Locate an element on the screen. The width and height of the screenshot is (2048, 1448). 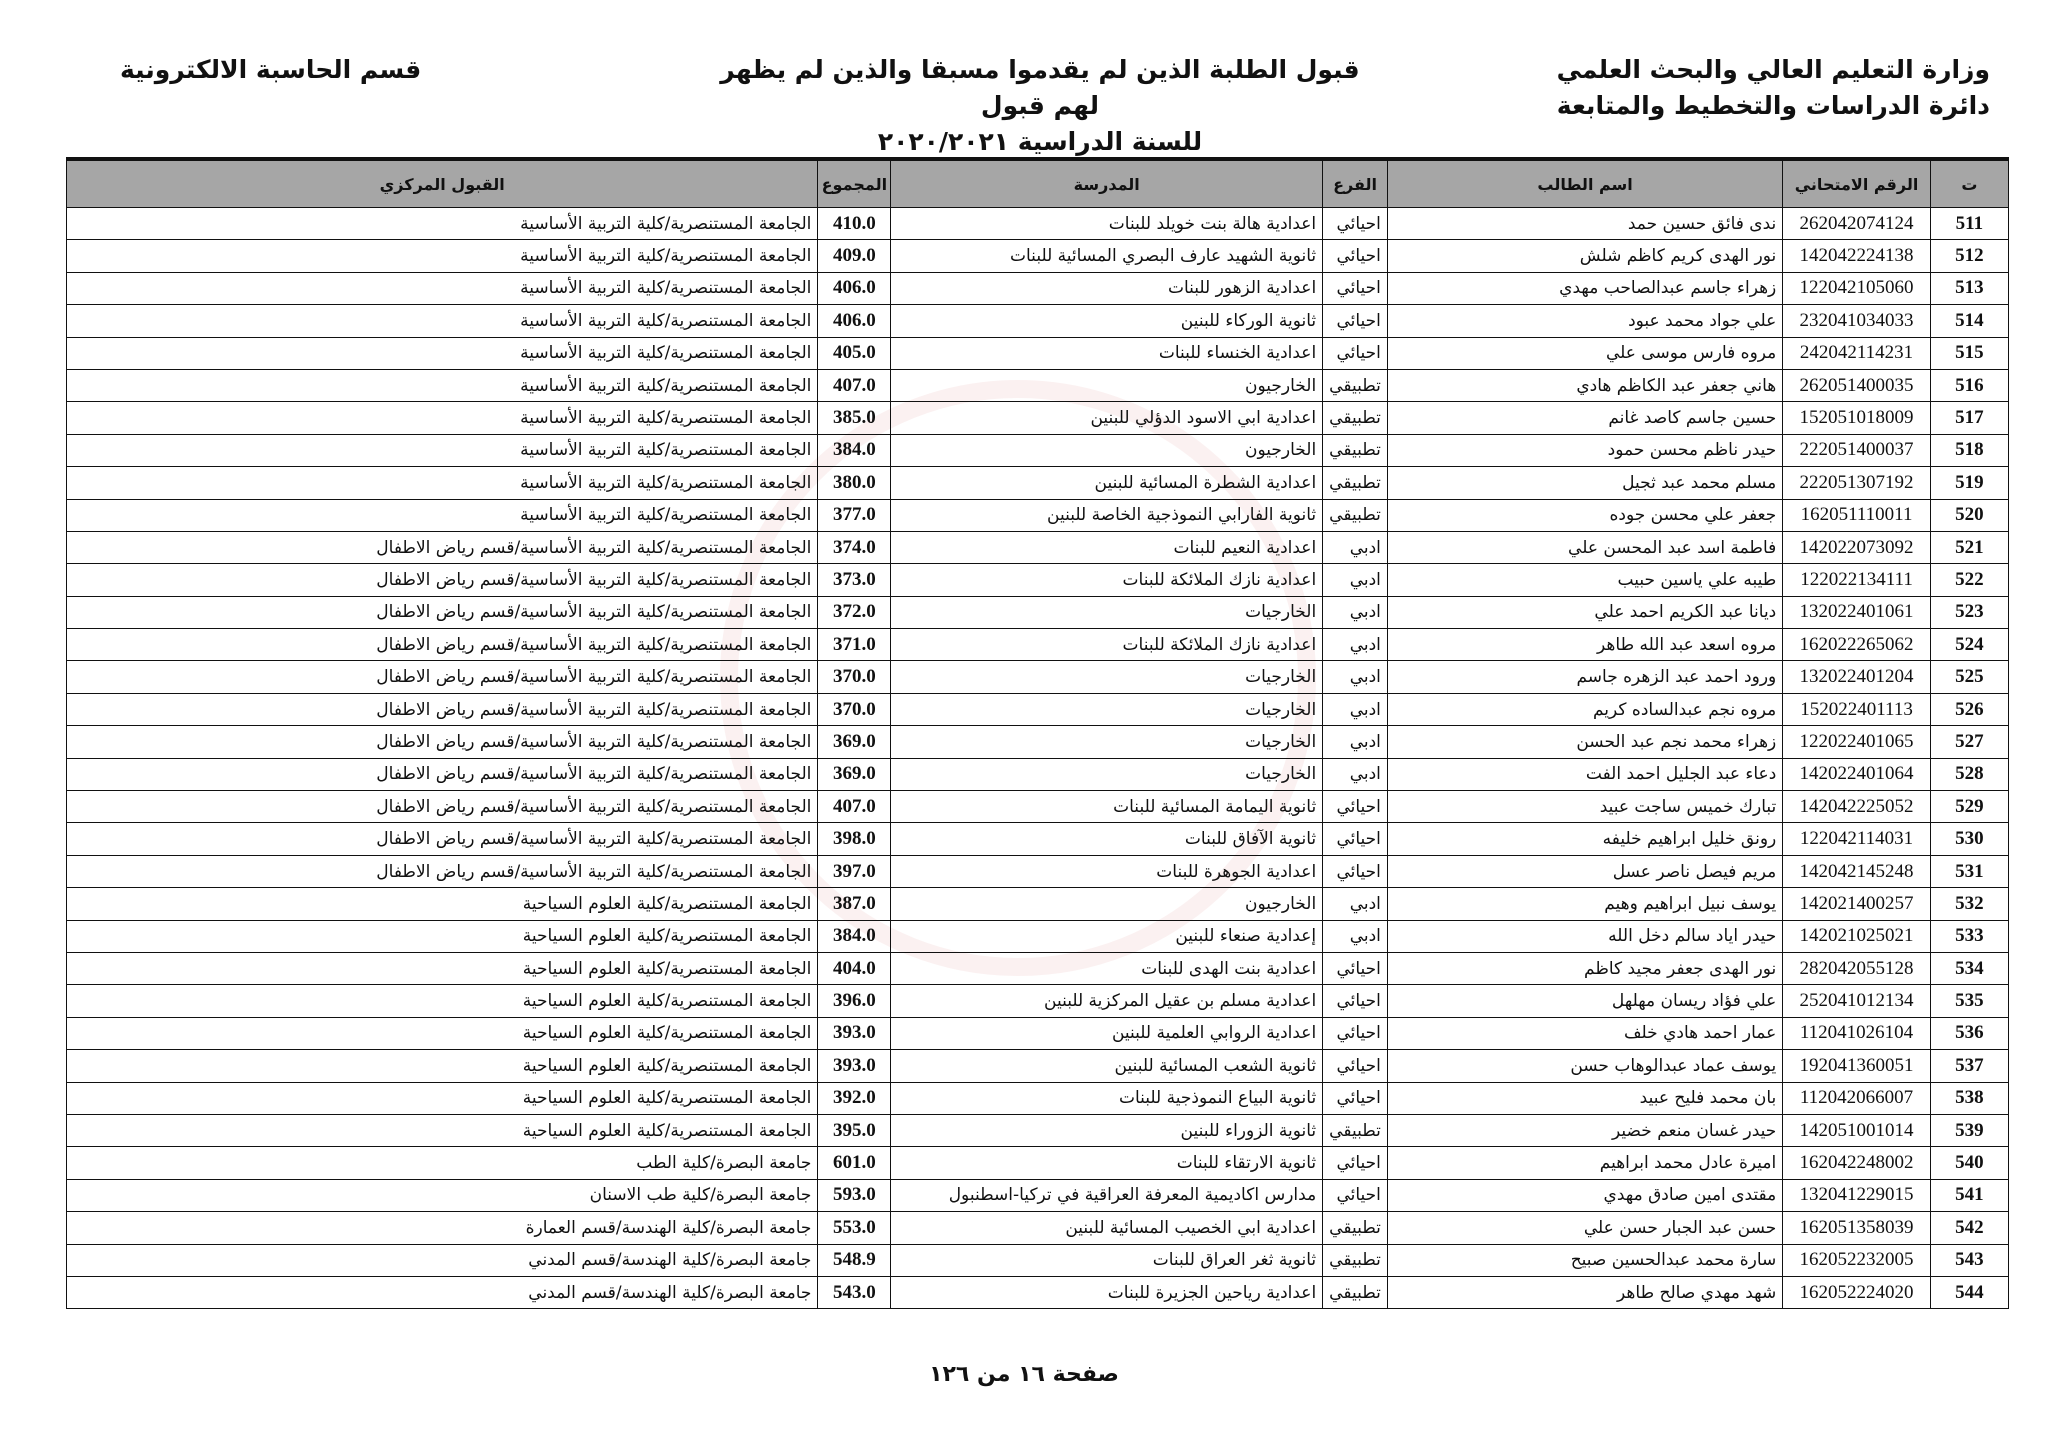
cell-serial: 533 is located at coordinates (1969, 936).